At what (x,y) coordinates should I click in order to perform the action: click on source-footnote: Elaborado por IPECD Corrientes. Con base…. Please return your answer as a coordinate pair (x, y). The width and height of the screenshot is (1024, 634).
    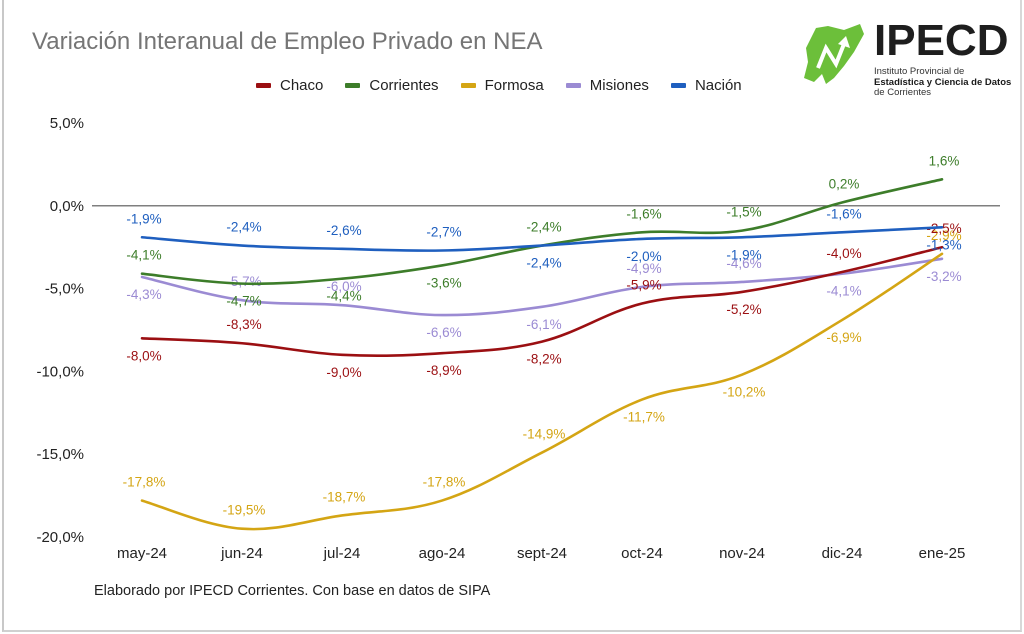
    Looking at the image, I should click on (292, 591).